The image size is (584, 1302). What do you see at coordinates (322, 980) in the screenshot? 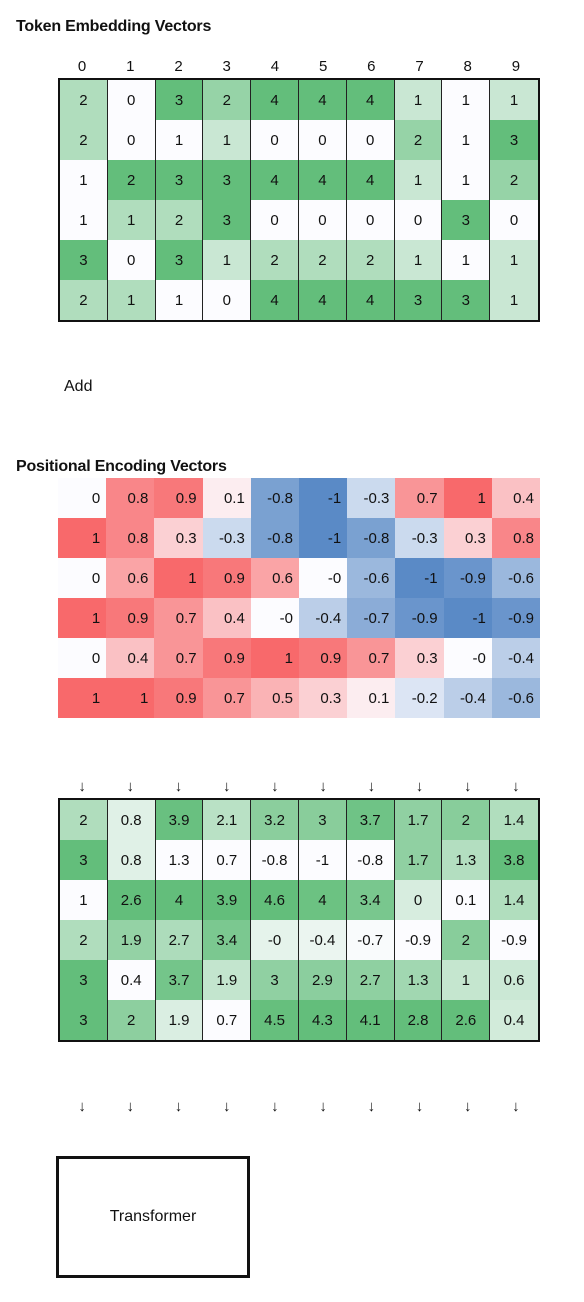
I see `sum-vectors-cell: 2.9` at bounding box center [322, 980].